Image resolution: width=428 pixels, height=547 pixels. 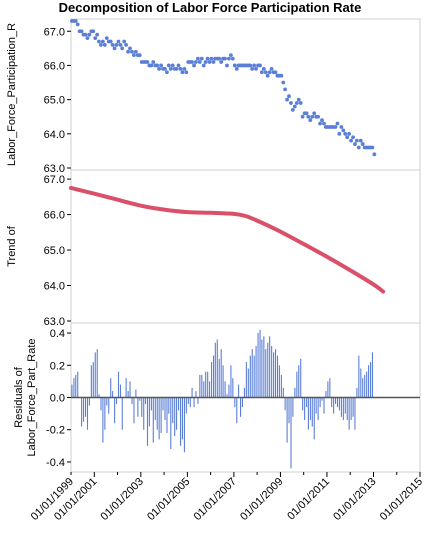 I want to click on y-tick-label-observed: 65.0, so click(x=54, y=101).